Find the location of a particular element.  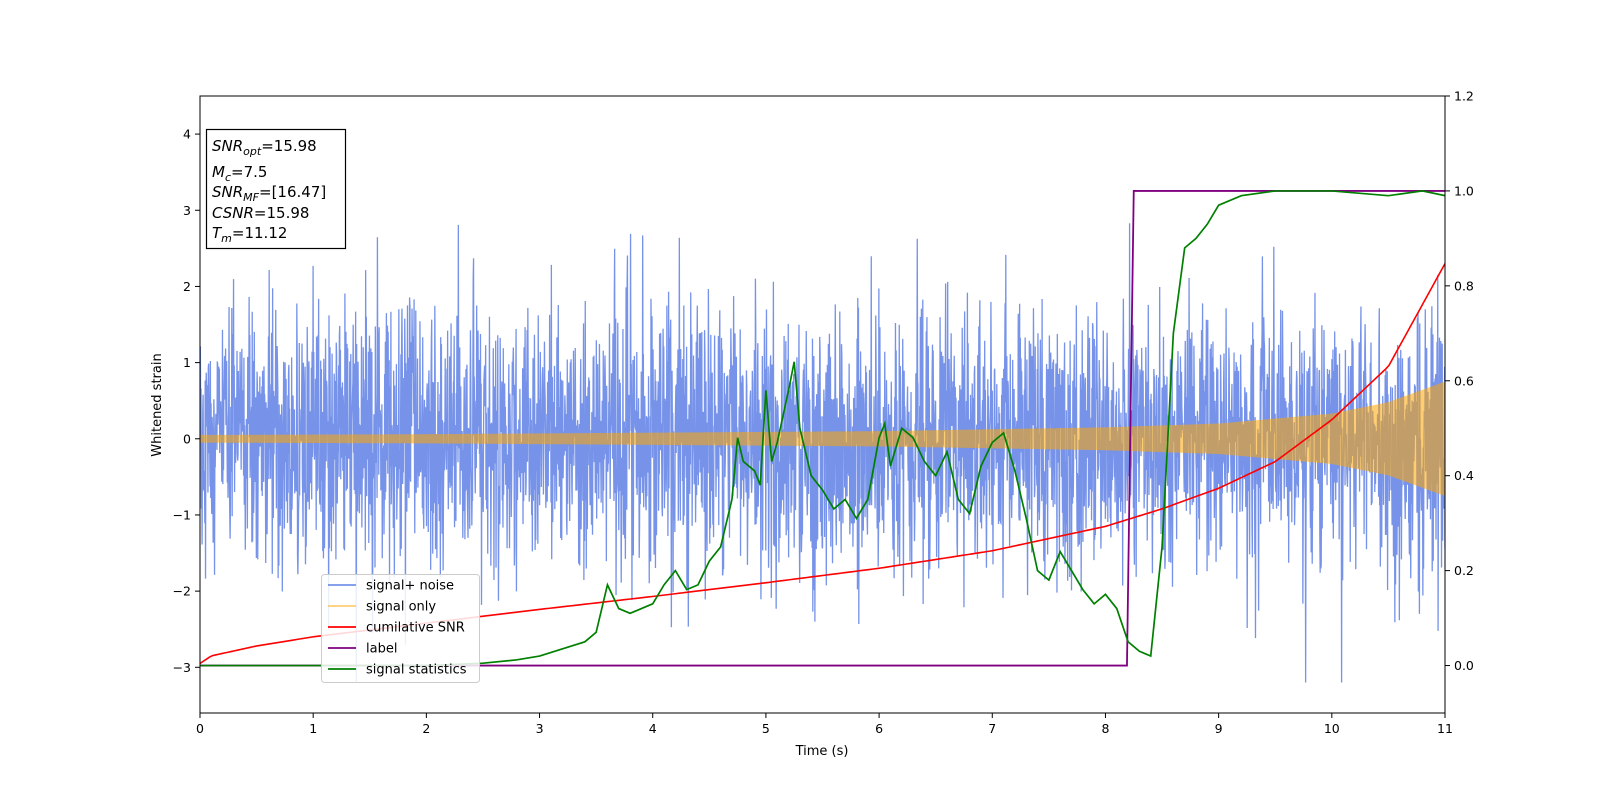

legend-entry-label: signal+ noise is located at coordinates (410, 586).